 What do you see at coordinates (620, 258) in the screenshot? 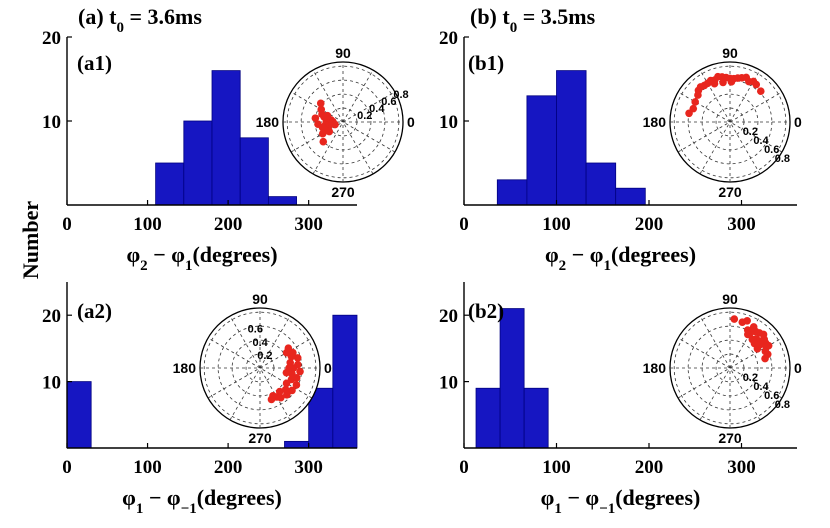
I see `x-axis-label-b1: φ2 − φ1(degrees)` at bounding box center [620, 258].